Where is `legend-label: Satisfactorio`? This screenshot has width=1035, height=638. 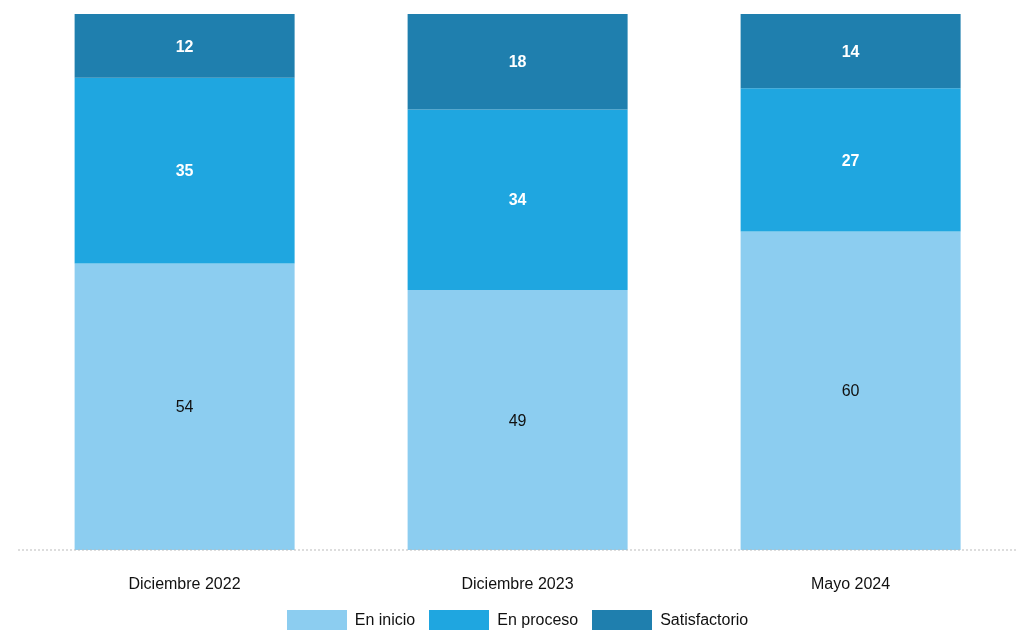 legend-label: Satisfactorio is located at coordinates (704, 620).